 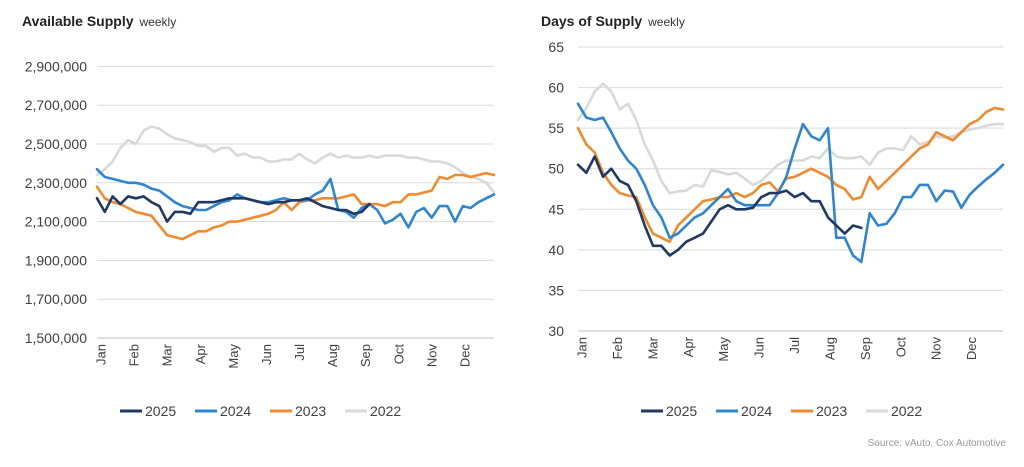 I want to click on supply-chart-title: Available Supply weekly, so click(x=99, y=21).